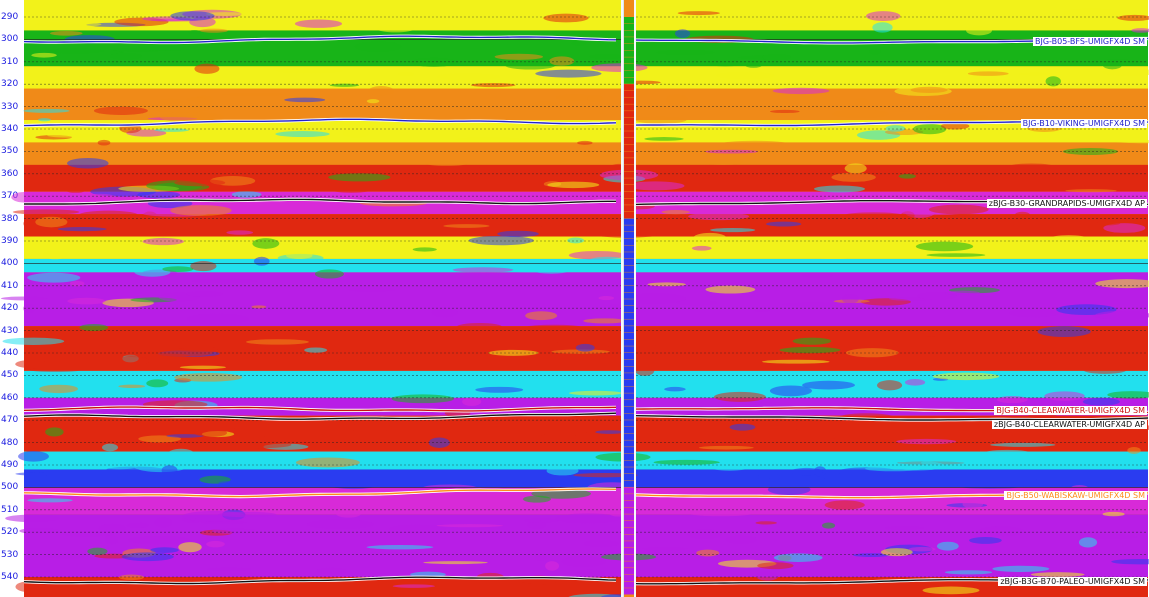  What do you see at coordinates (10, 173) in the screenshot?
I see `depth-tick-label: 360` at bounding box center [10, 173].